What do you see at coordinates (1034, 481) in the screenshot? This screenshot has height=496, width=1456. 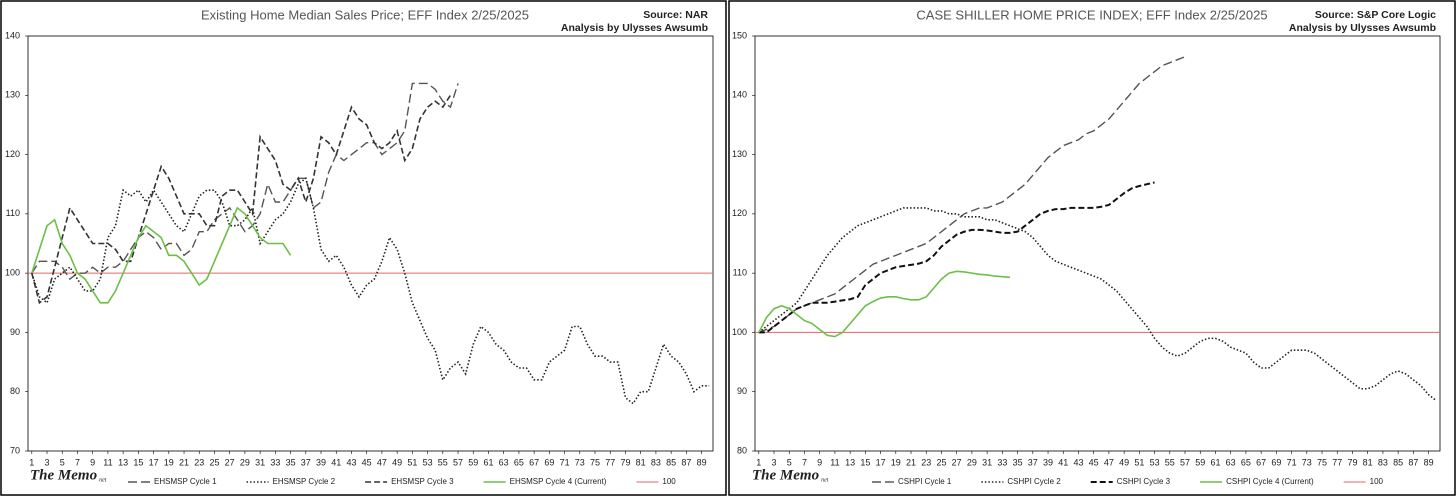 I see `legend-label: CSHPI Cycle 2` at bounding box center [1034, 481].